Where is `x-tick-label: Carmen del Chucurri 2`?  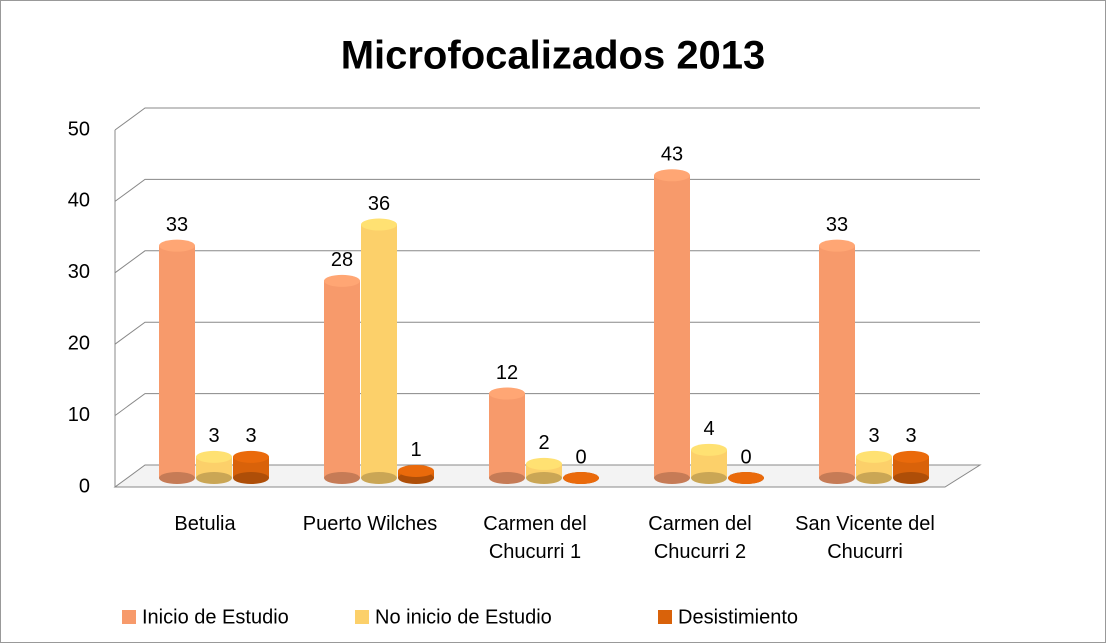
x-tick-label: Carmen del Chucurri 2 is located at coordinates (700, 538).